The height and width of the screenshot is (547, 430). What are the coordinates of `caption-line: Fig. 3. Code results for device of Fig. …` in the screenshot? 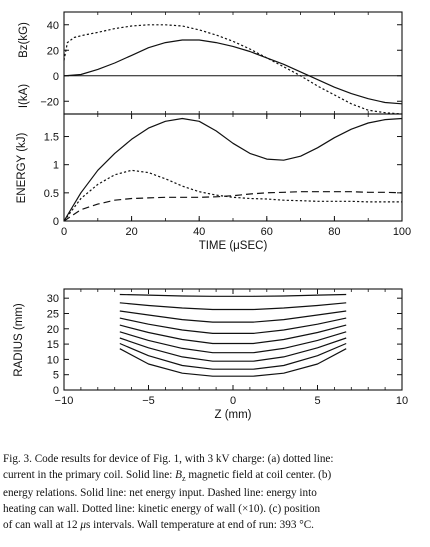 It's located at (168, 459).